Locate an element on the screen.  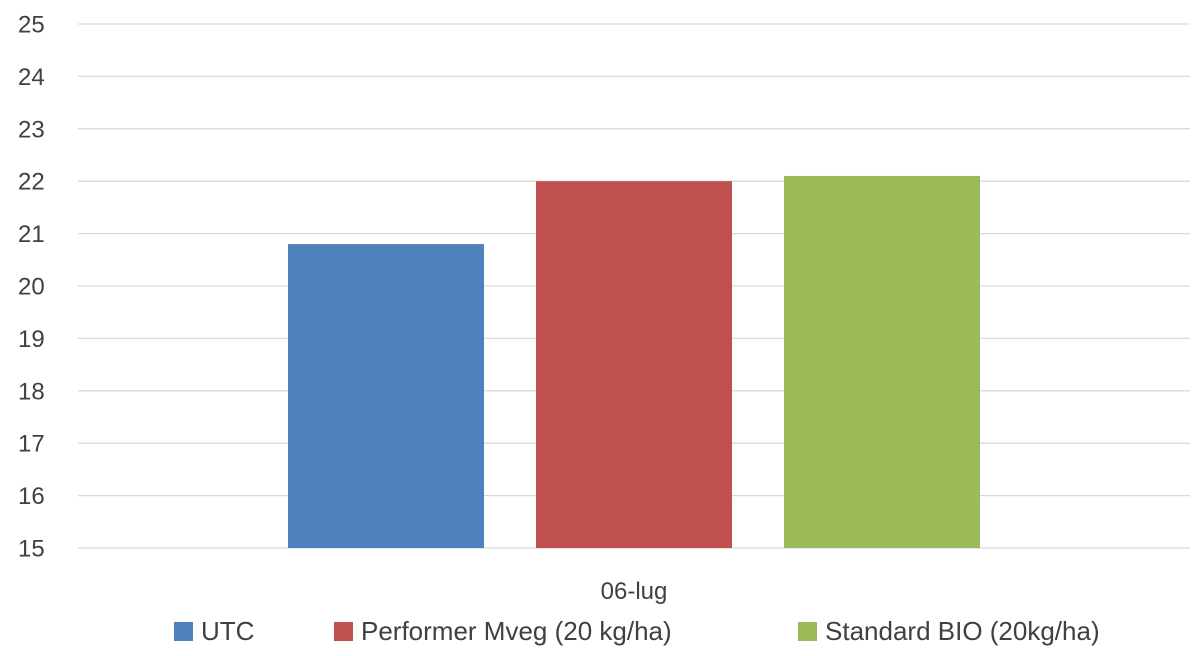
y-tick-label: 19 is located at coordinates (31, 339).